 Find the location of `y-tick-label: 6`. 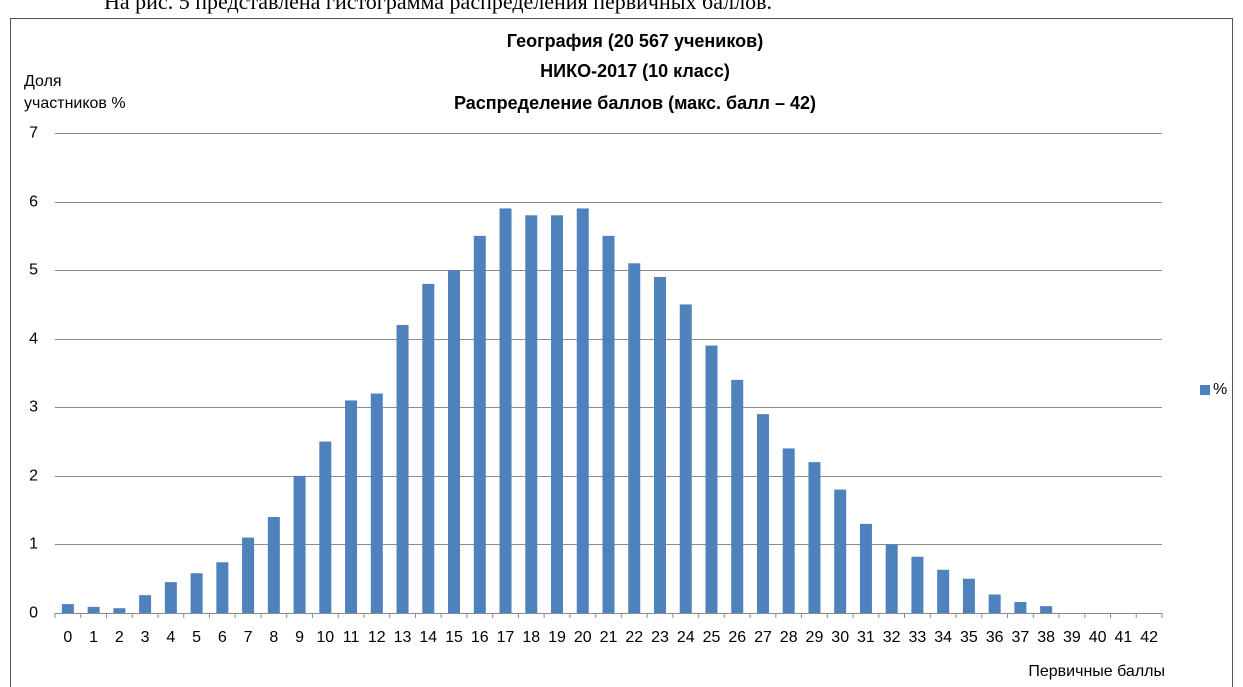

y-tick-label: 6 is located at coordinates (33, 202).